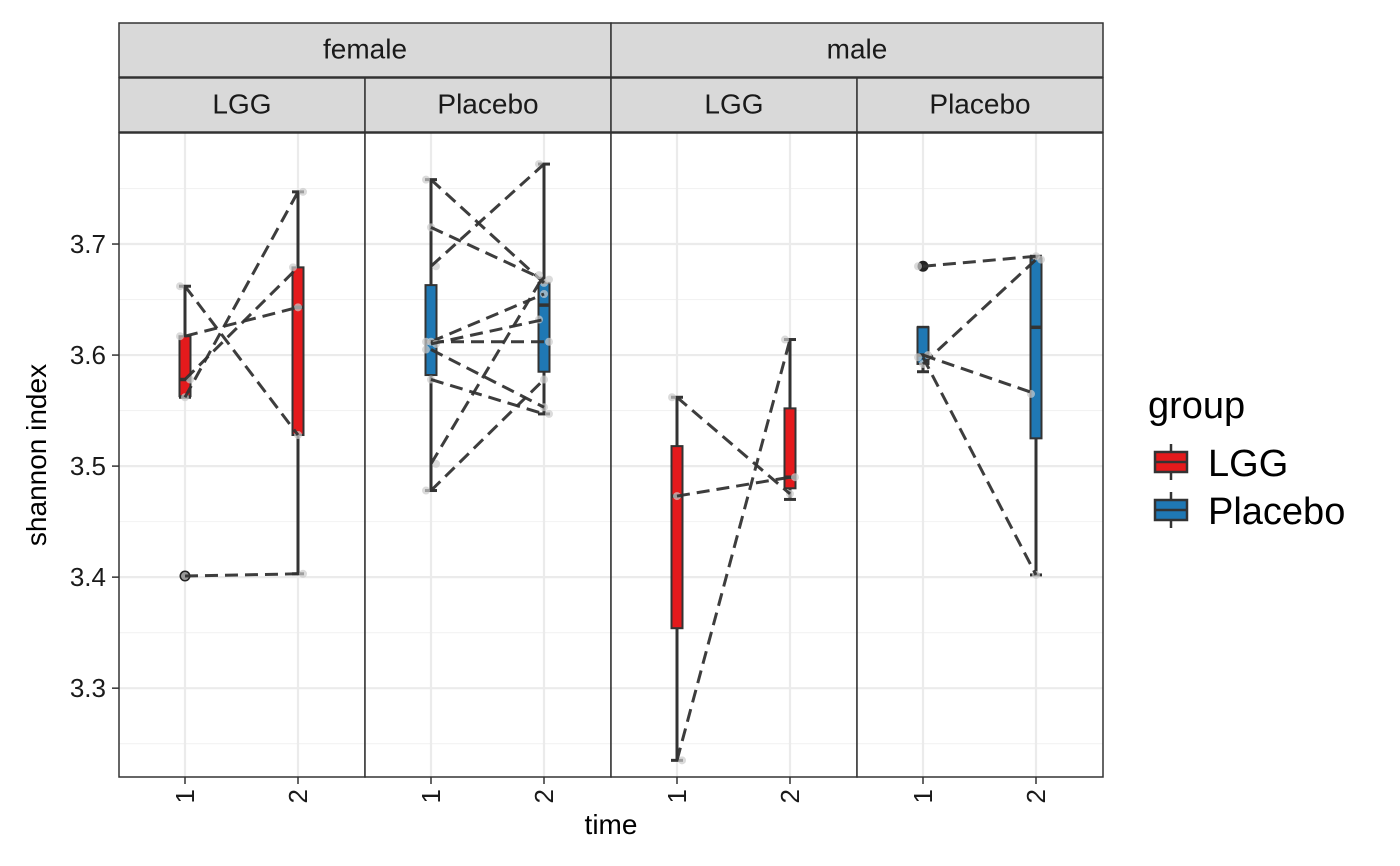  I want to click on facet-label-male-lgg: LGG, so click(733, 103).